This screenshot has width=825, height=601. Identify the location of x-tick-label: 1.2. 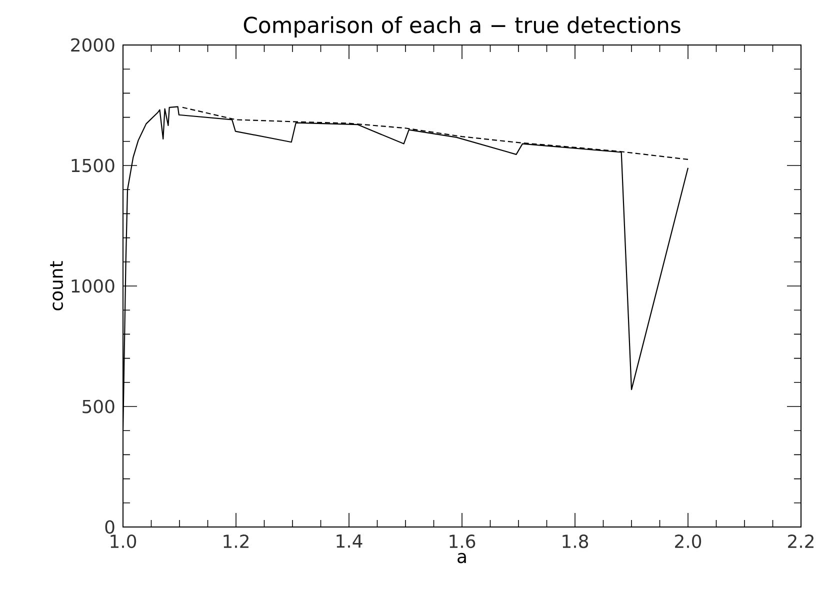
(236, 541).